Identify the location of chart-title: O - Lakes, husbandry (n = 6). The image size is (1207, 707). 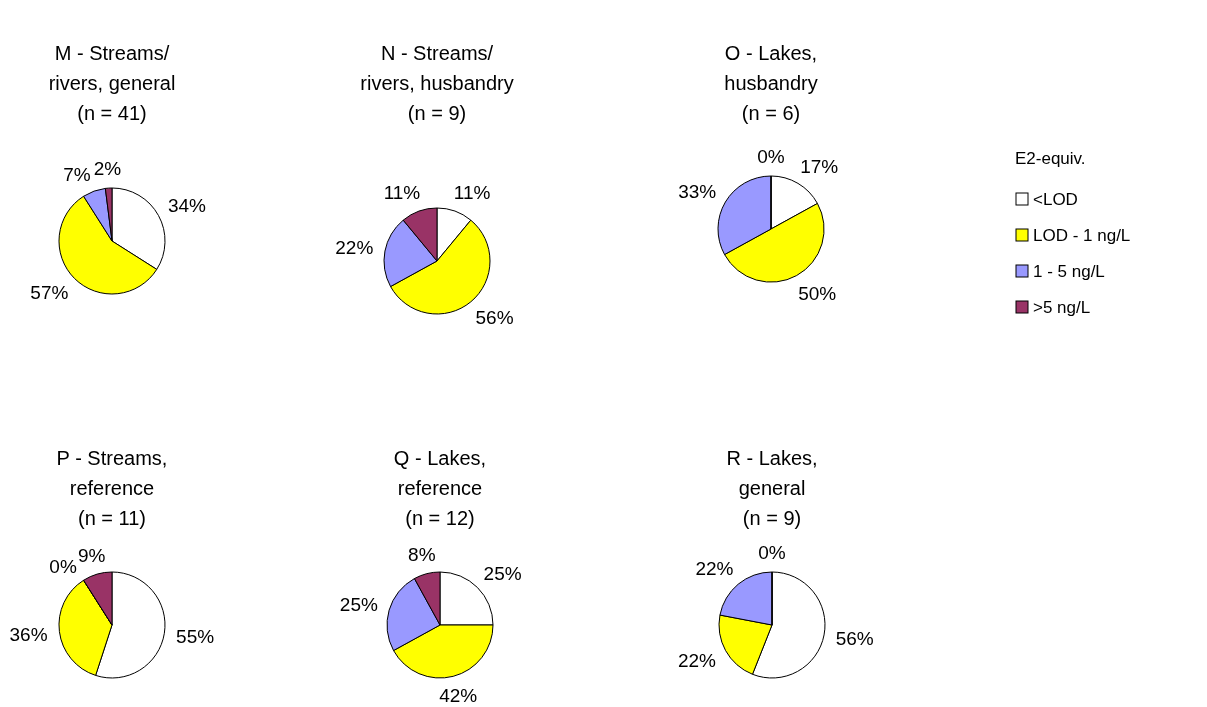
(771, 83).